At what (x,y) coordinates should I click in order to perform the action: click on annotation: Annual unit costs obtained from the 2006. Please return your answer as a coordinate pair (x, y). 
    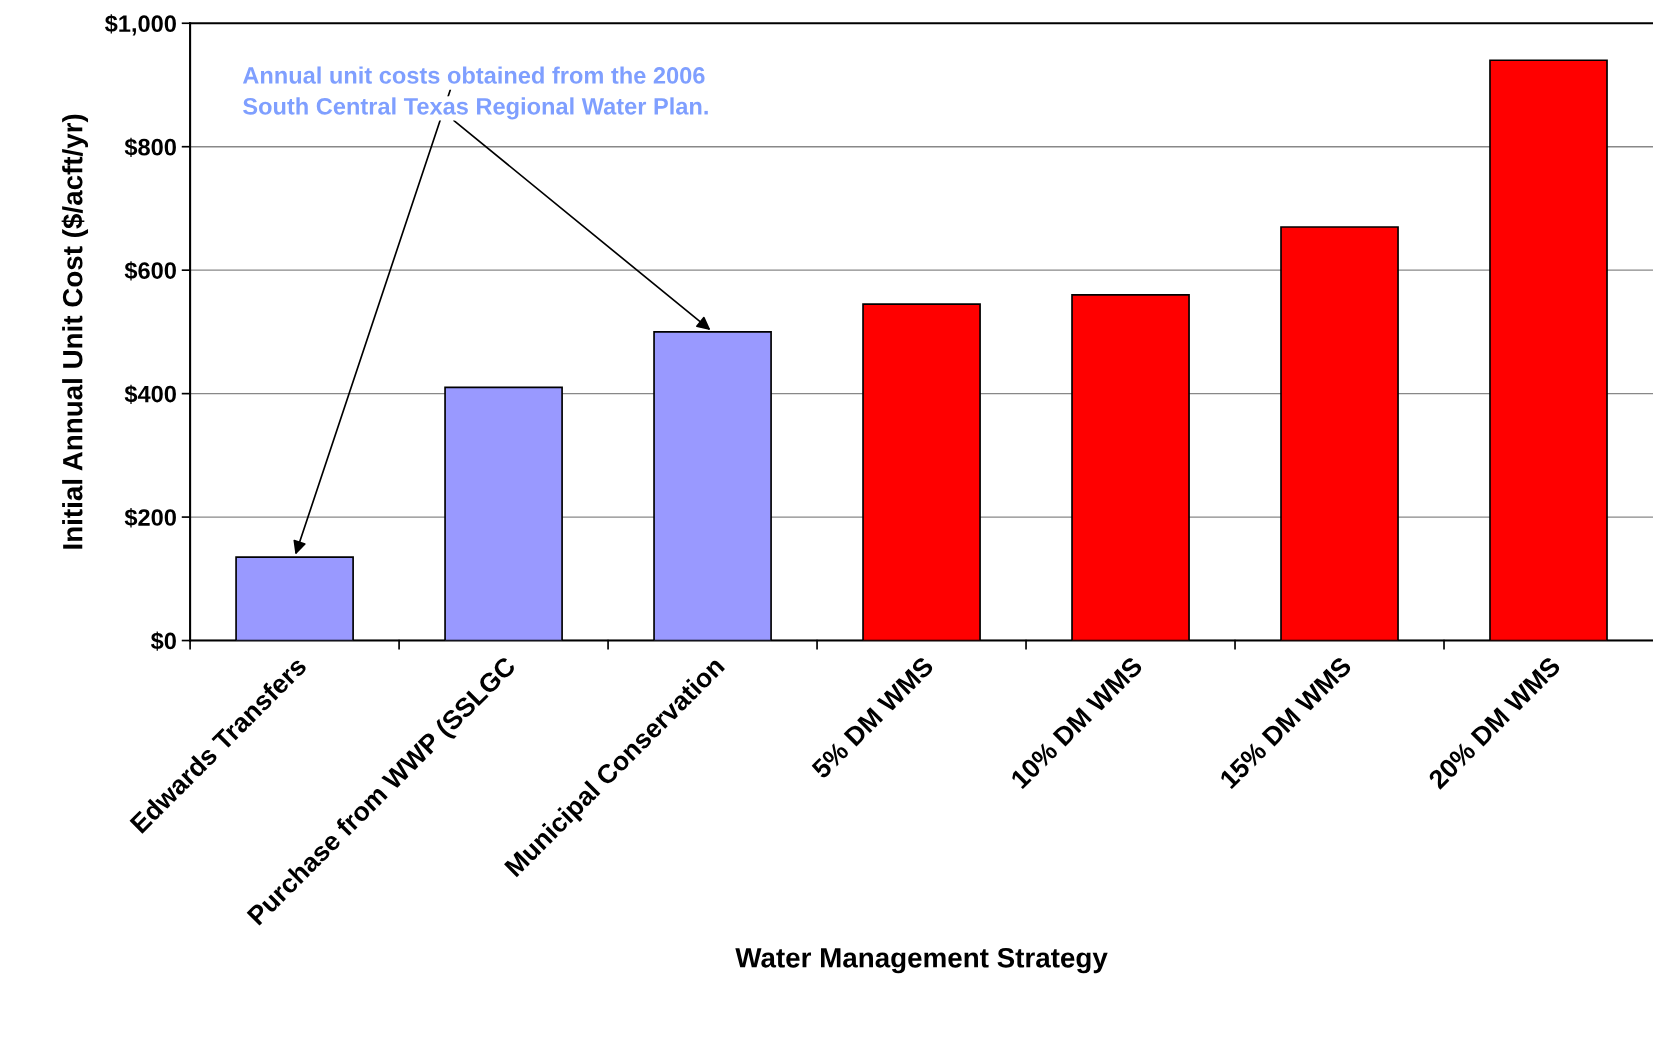
    Looking at the image, I should click on (473, 75).